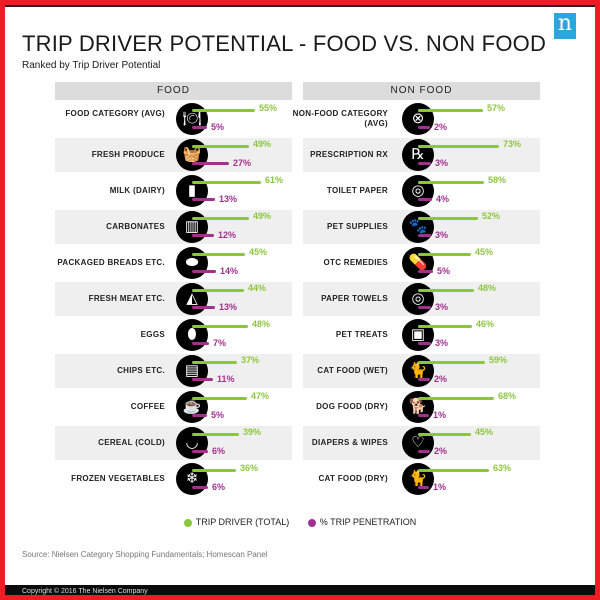 The width and height of the screenshot is (600, 600). What do you see at coordinates (274, 180) in the screenshot?
I see `trip-driver-value: 61%` at bounding box center [274, 180].